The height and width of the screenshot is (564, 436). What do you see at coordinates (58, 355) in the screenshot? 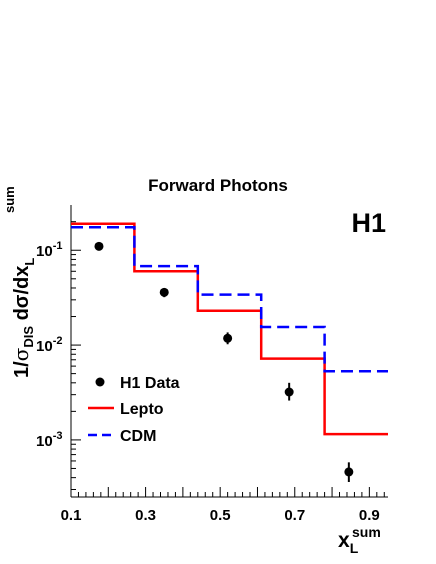
I see `y-ticks: 10-110-210-3` at bounding box center [58, 355].